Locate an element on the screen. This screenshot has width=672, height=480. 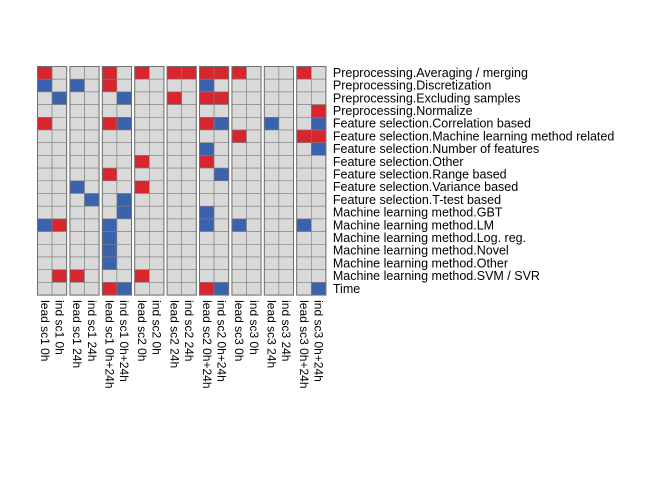
column-label: ind sc1 0h is located at coordinates (59, 327).